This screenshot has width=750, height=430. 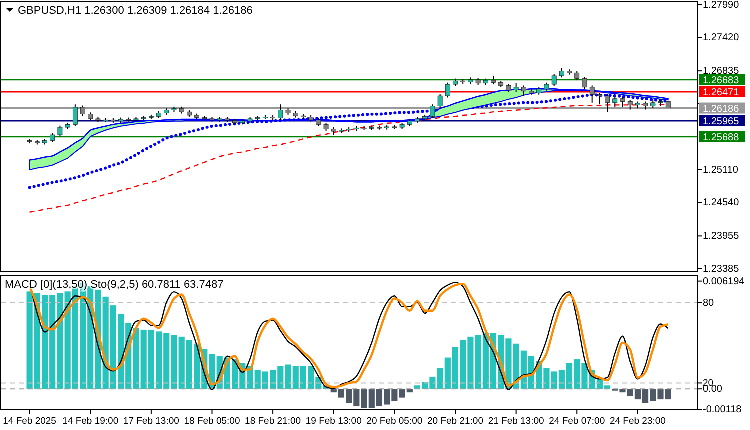 What do you see at coordinates (394, 421) in the screenshot?
I see `x-tick-label: 20 Feb 05:00` at bounding box center [394, 421].